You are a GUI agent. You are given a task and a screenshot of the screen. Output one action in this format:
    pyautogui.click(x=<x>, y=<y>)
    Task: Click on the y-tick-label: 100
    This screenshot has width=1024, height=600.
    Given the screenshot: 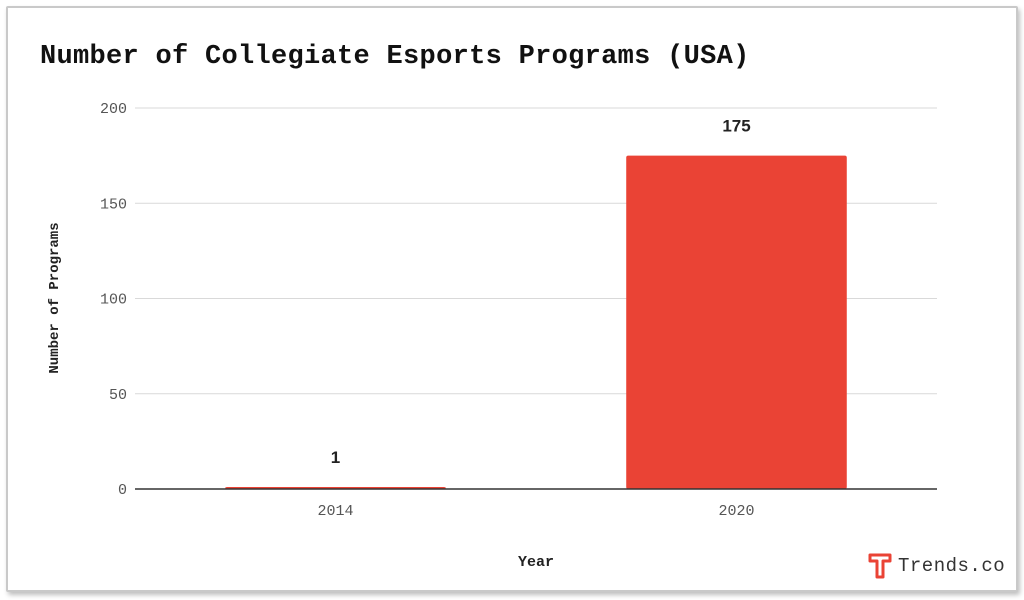 What is the action you would take?
    pyautogui.click(x=113, y=300)
    